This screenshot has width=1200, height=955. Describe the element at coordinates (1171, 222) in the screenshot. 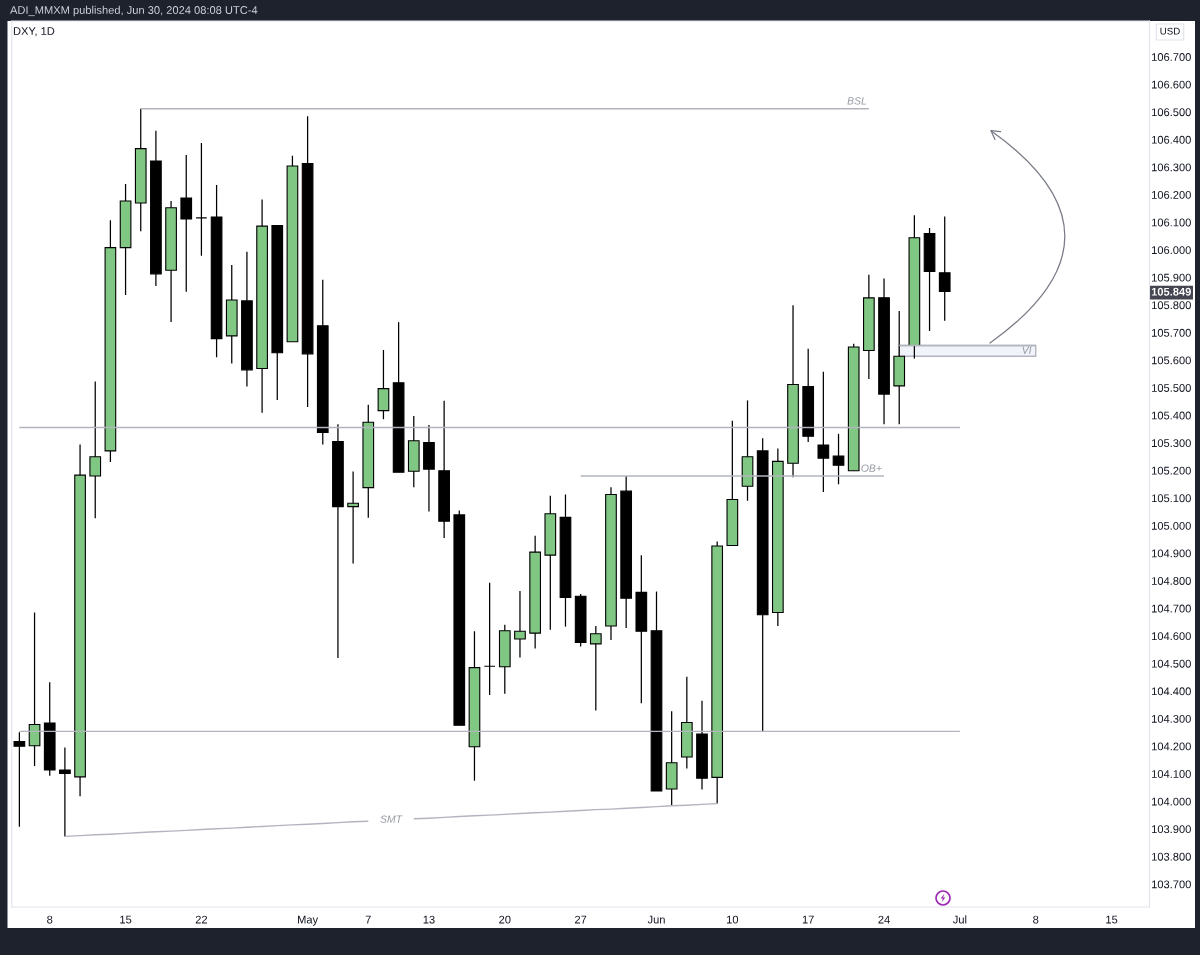

I see `y-tick-label: 106.100` at that location.